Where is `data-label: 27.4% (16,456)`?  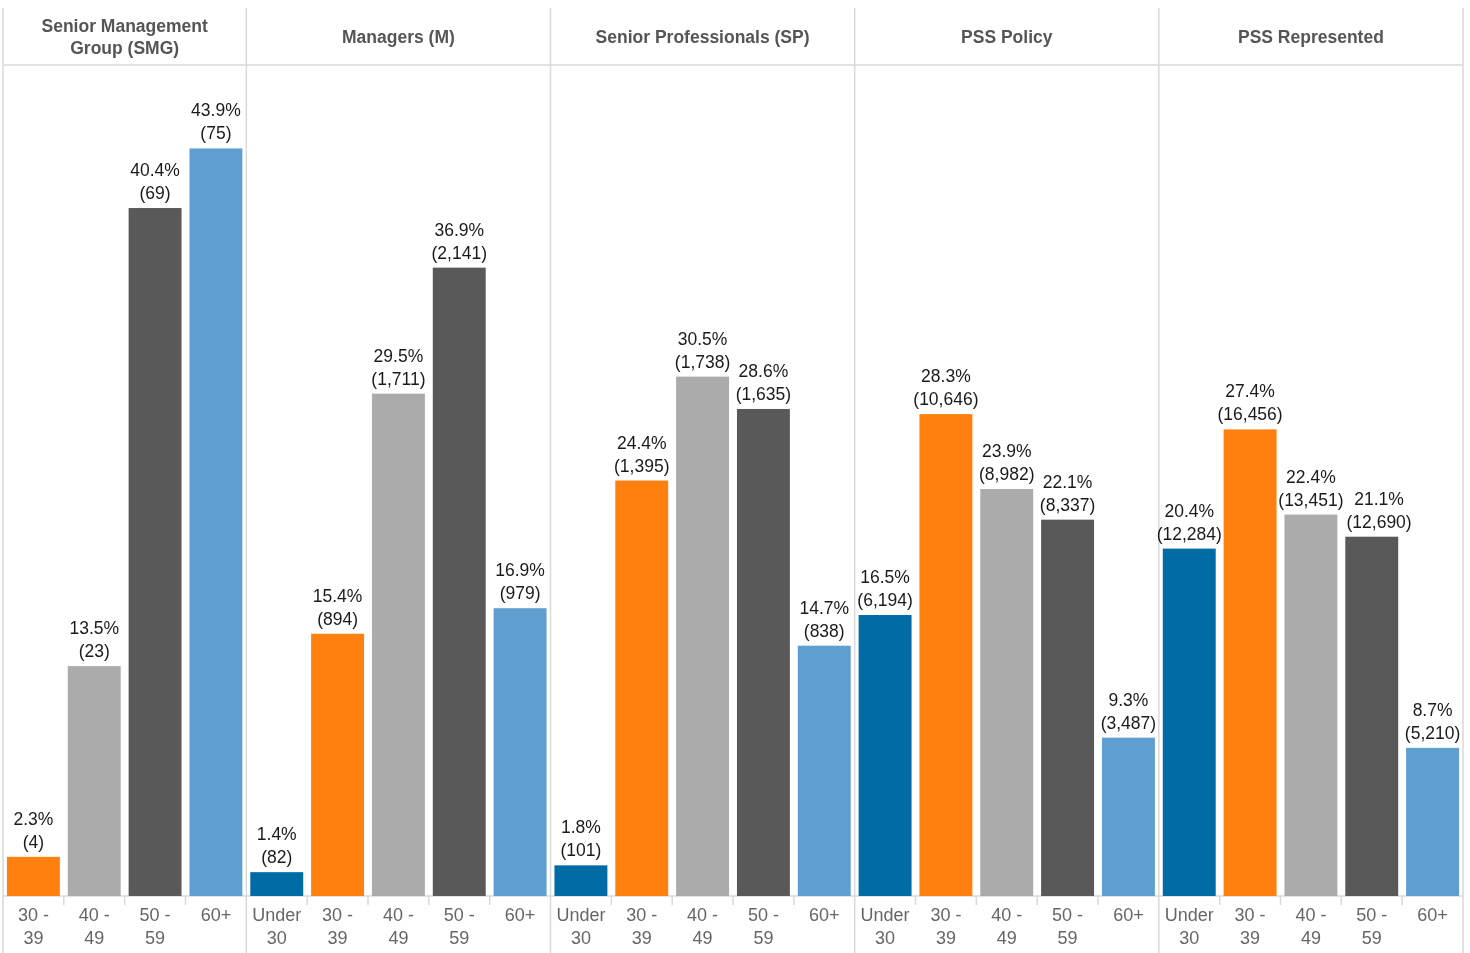
data-label: 27.4% (16,456) is located at coordinates (1250, 403).